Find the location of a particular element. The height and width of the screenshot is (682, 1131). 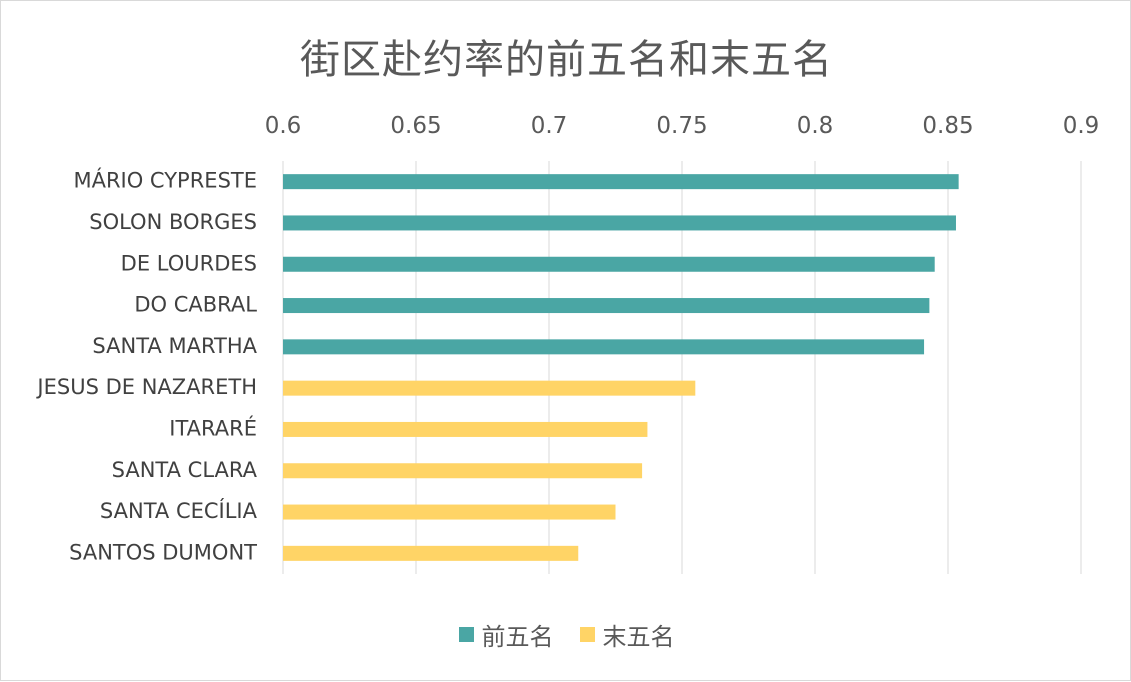

y-category-label: SANTA MARTHA is located at coordinates (174, 346).